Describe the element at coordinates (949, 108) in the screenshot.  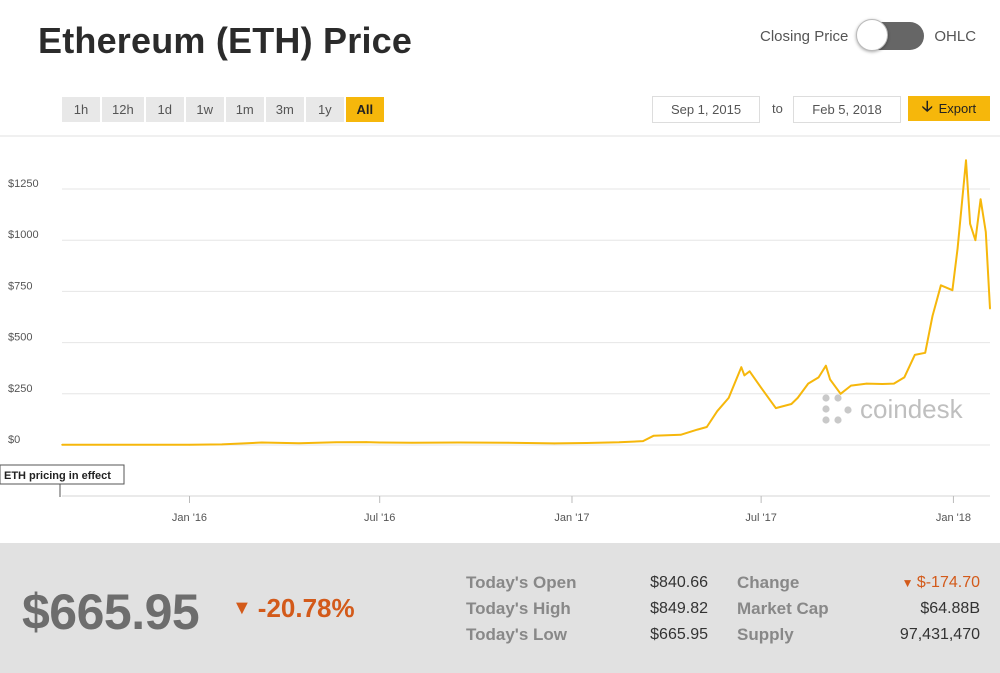
I see `export-button: 🡣 Export` at that location.